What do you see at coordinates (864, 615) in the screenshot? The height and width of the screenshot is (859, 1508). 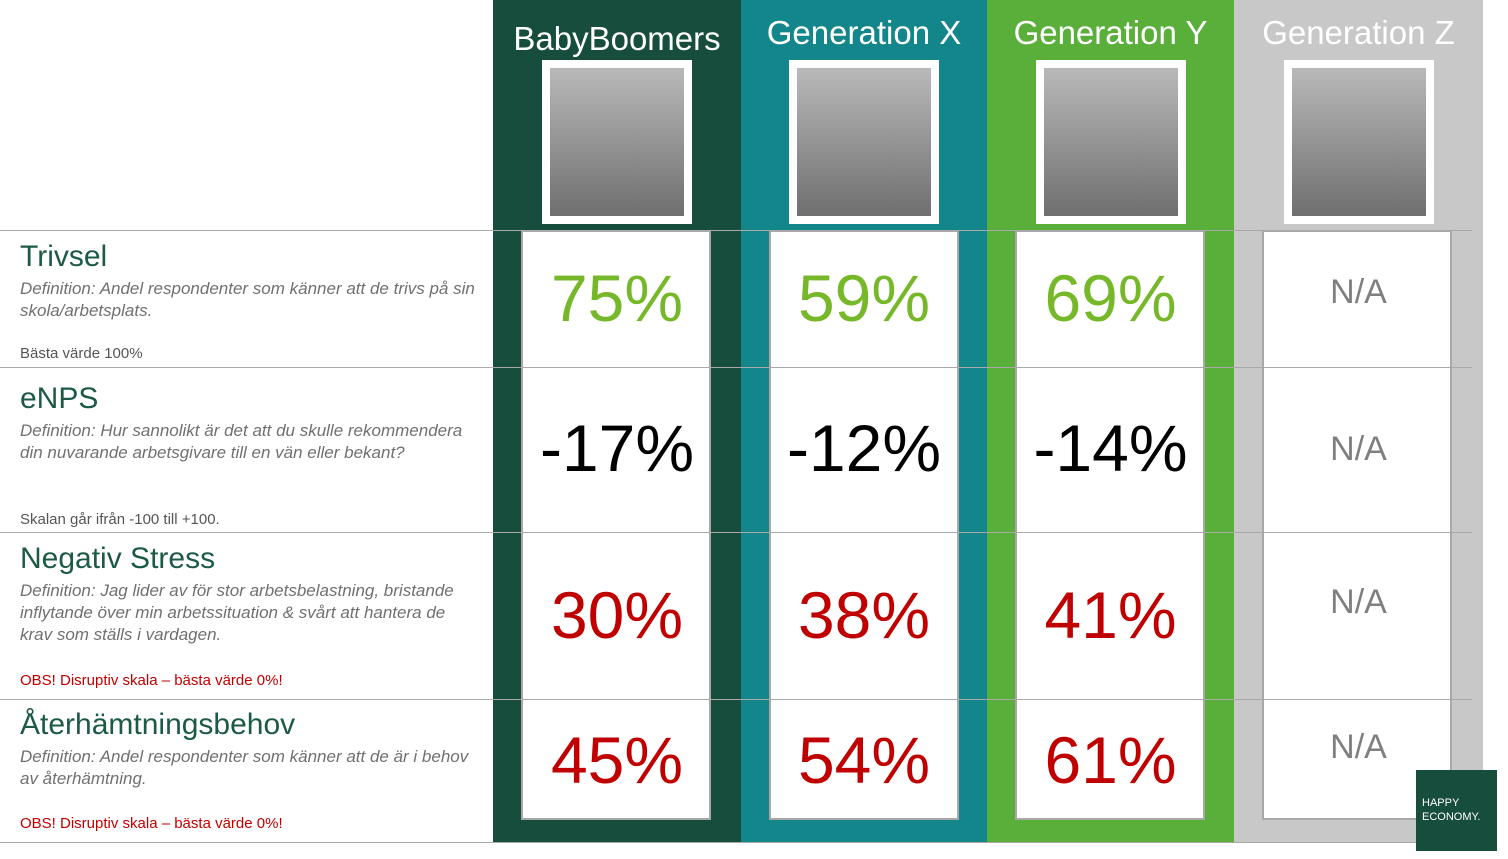 I see `value: 38%` at bounding box center [864, 615].